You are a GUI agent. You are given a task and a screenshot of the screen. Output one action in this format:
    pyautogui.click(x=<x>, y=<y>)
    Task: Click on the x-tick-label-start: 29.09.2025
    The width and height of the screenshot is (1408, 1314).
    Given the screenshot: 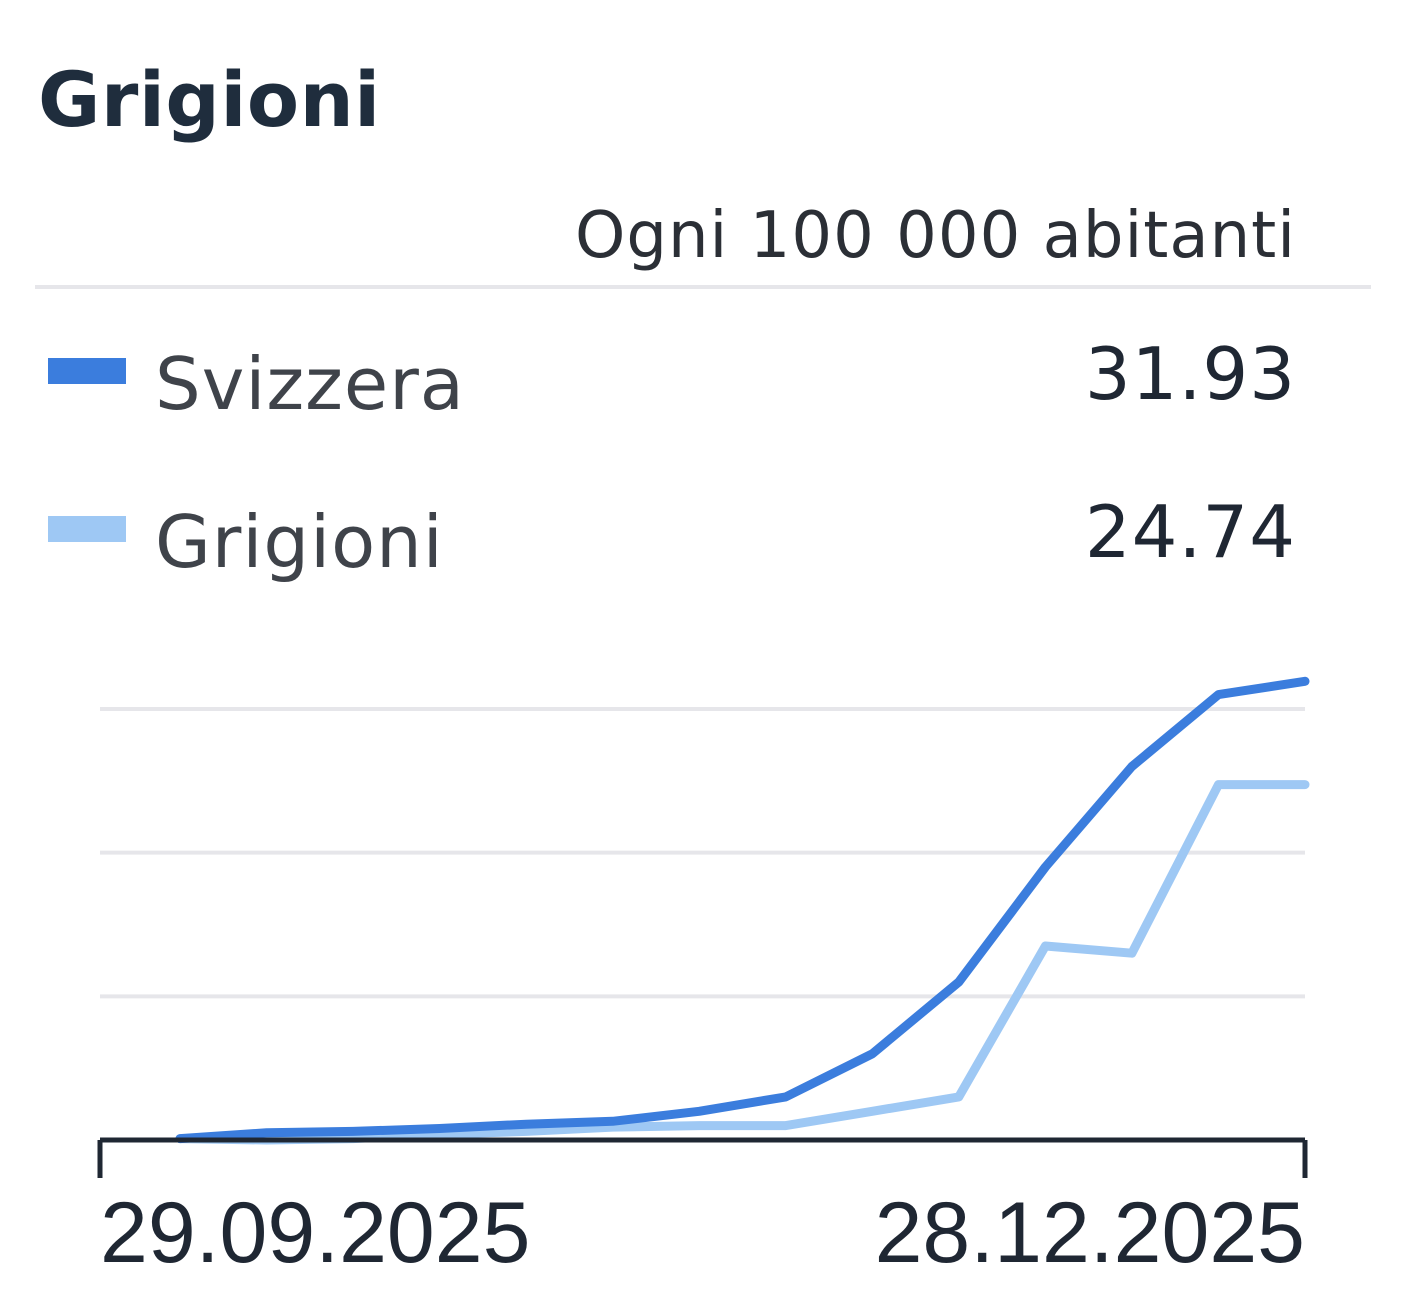 What is the action you would take?
    pyautogui.click(x=315, y=1233)
    